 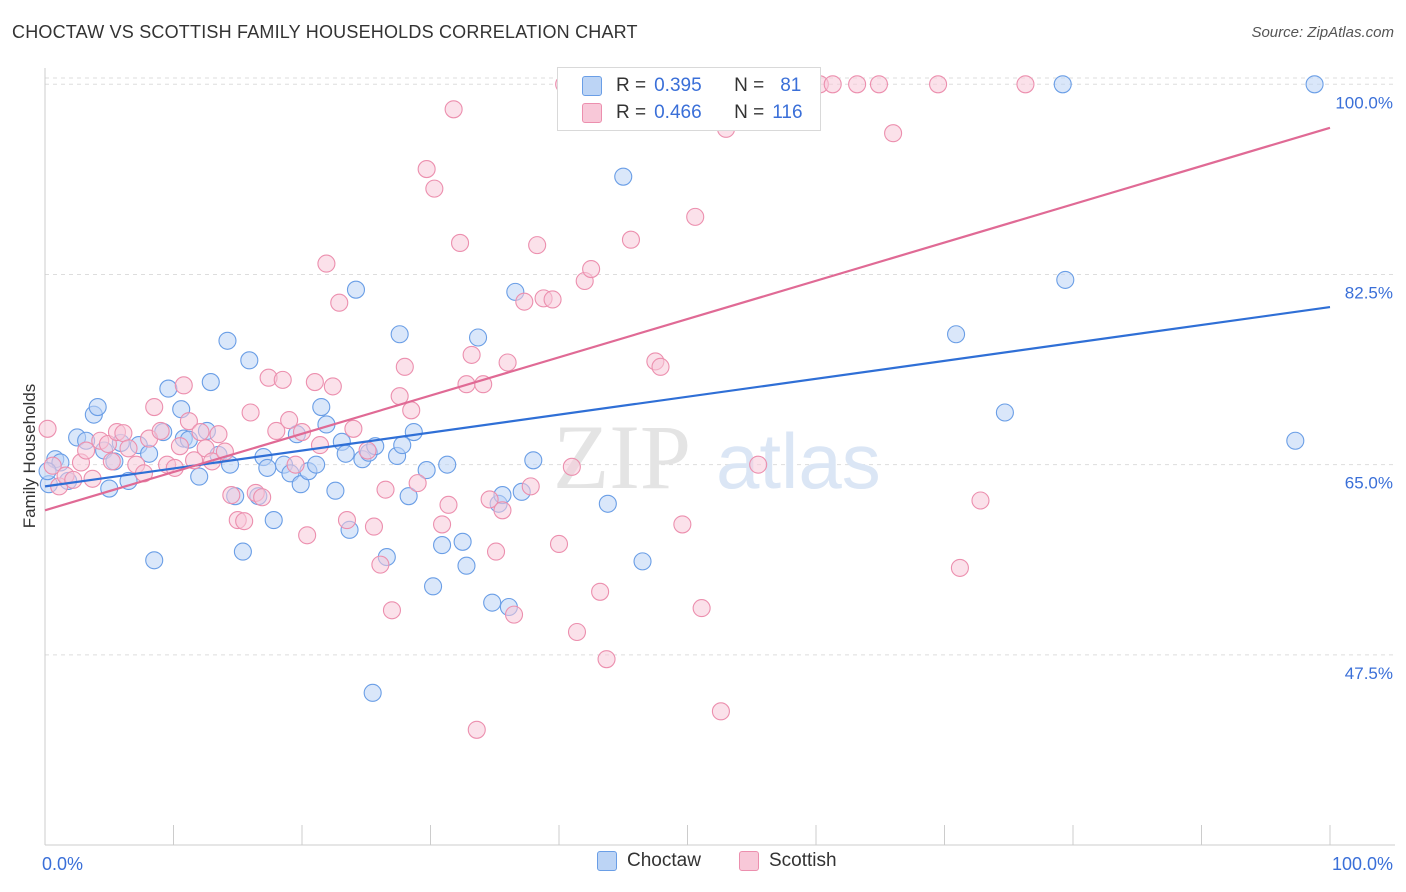 What do you see at coordinates (1369, 673) in the screenshot?
I see `y-tick-label: 47.5%` at bounding box center [1369, 673].